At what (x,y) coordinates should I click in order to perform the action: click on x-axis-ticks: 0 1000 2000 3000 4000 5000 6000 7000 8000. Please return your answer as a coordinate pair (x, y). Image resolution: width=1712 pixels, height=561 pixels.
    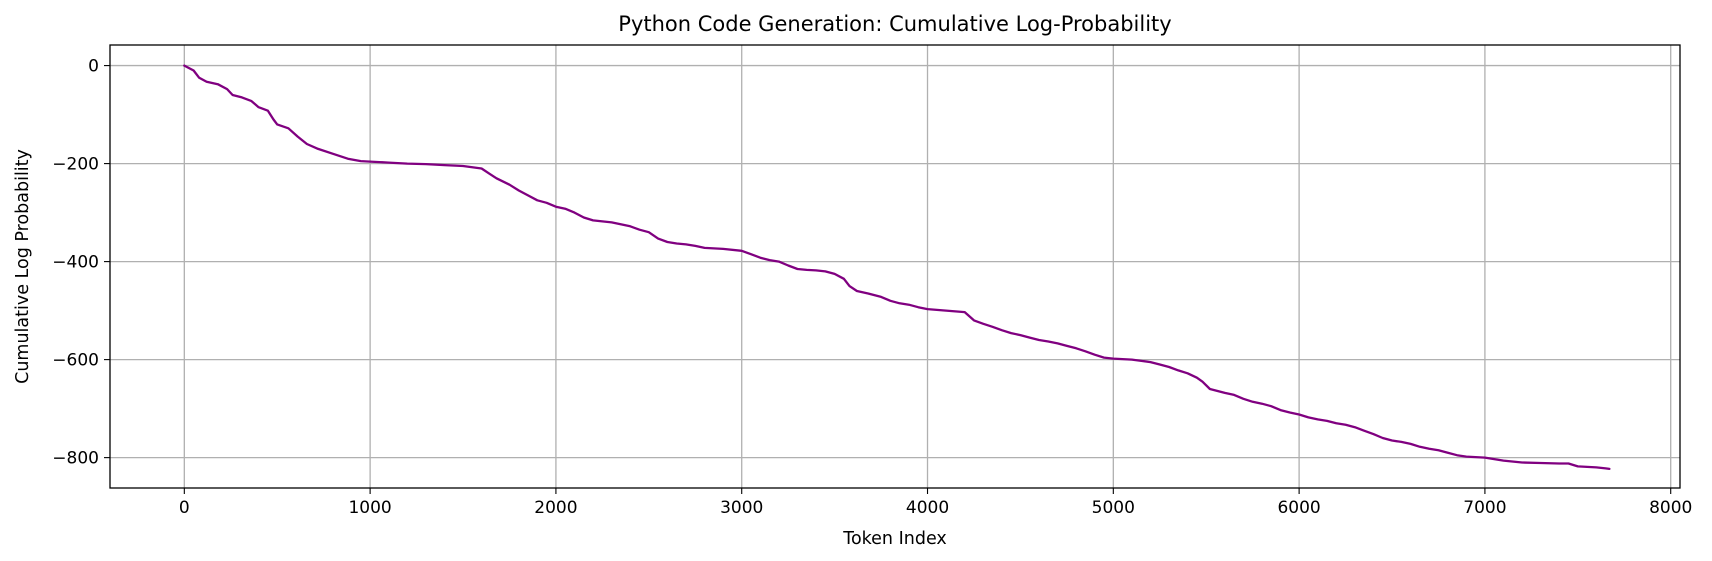
    Looking at the image, I should click on (935, 503).